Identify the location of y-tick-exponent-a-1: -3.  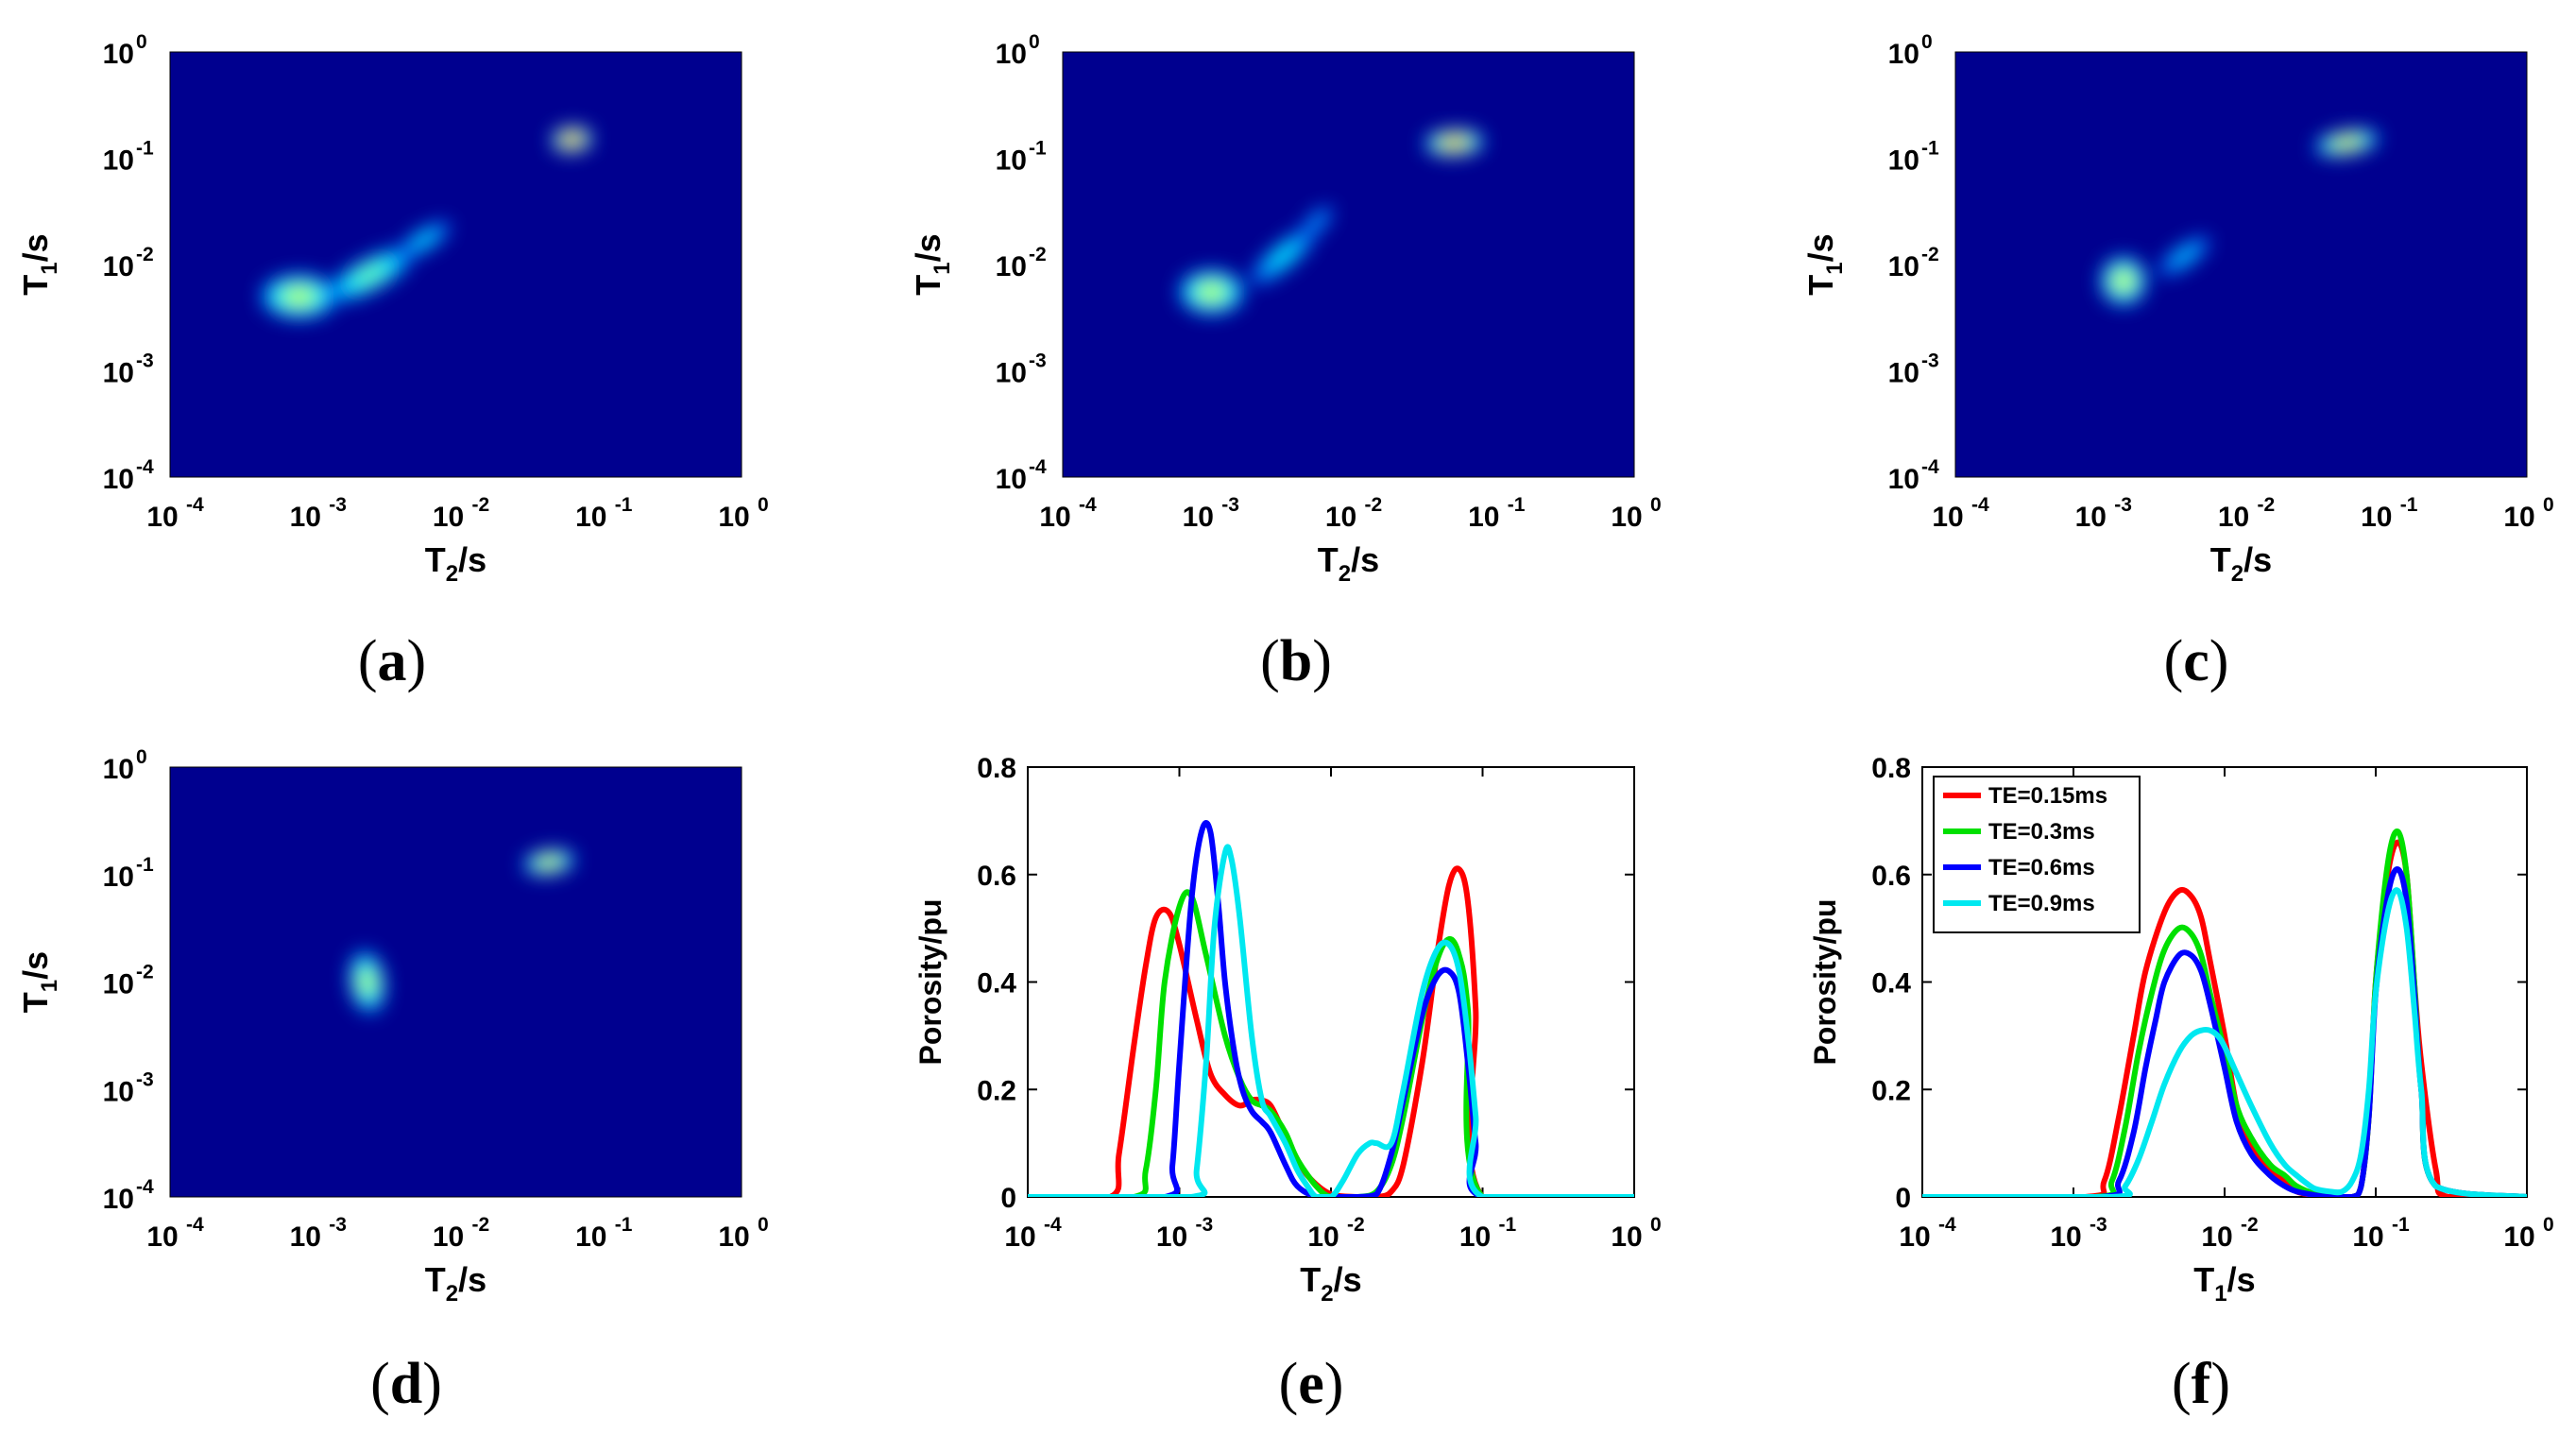
(145, 361).